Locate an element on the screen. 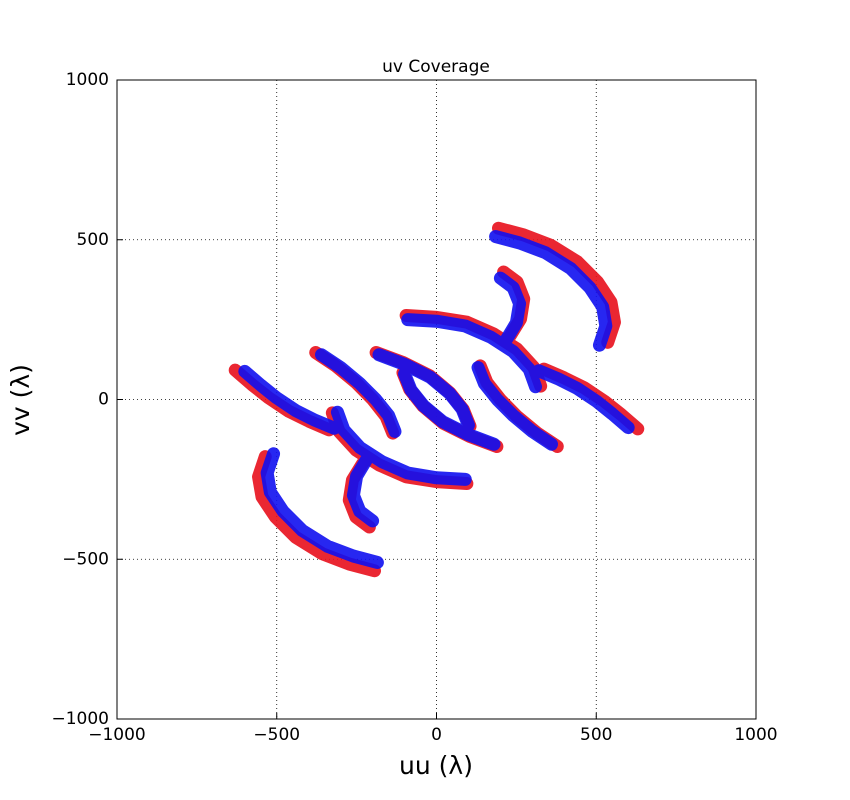  y-tick-label: 500 is located at coordinates (93, 240).